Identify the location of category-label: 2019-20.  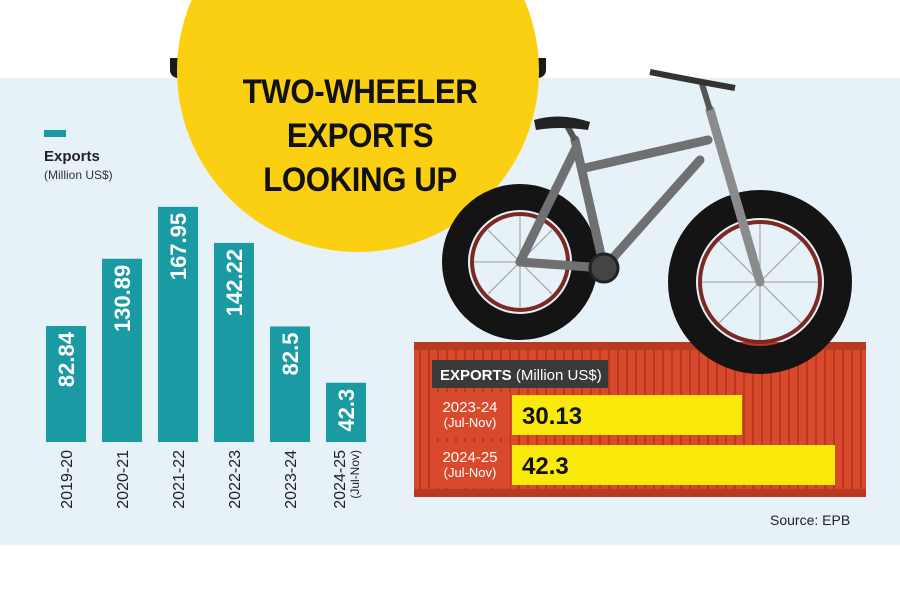
(67, 479).